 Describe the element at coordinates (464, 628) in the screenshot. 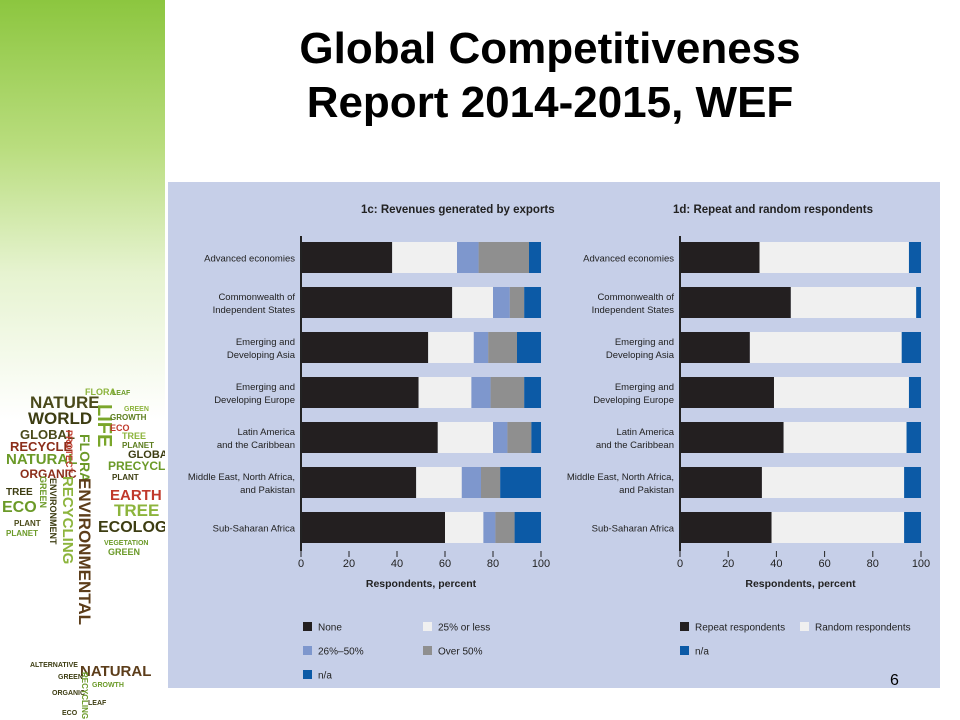

I see `legend-label: 25% or less` at that location.